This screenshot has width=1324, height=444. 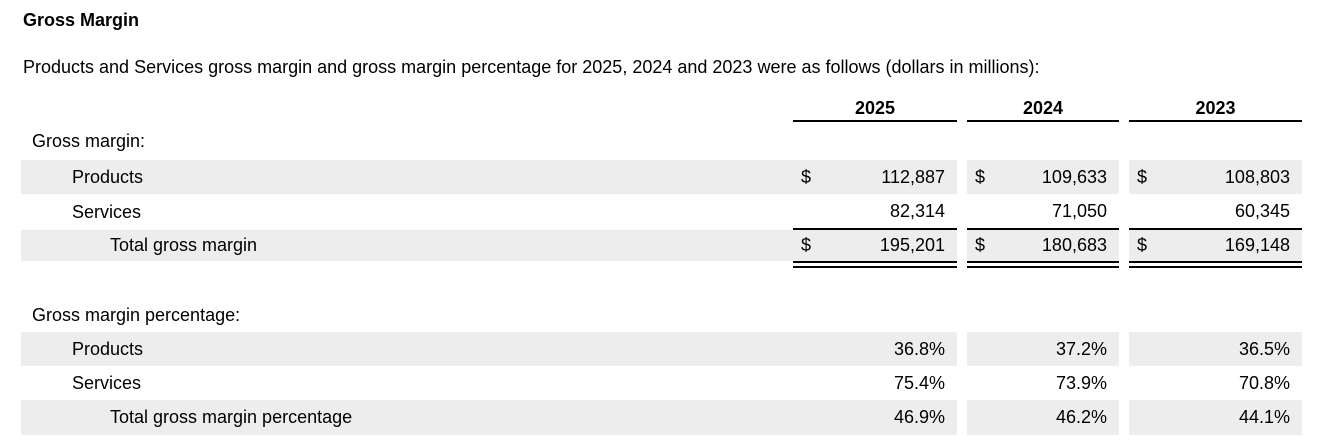 What do you see at coordinates (136, 314) in the screenshot?
I see `section-heading: Gross margin percentage:` at bounding box center [136, 314].